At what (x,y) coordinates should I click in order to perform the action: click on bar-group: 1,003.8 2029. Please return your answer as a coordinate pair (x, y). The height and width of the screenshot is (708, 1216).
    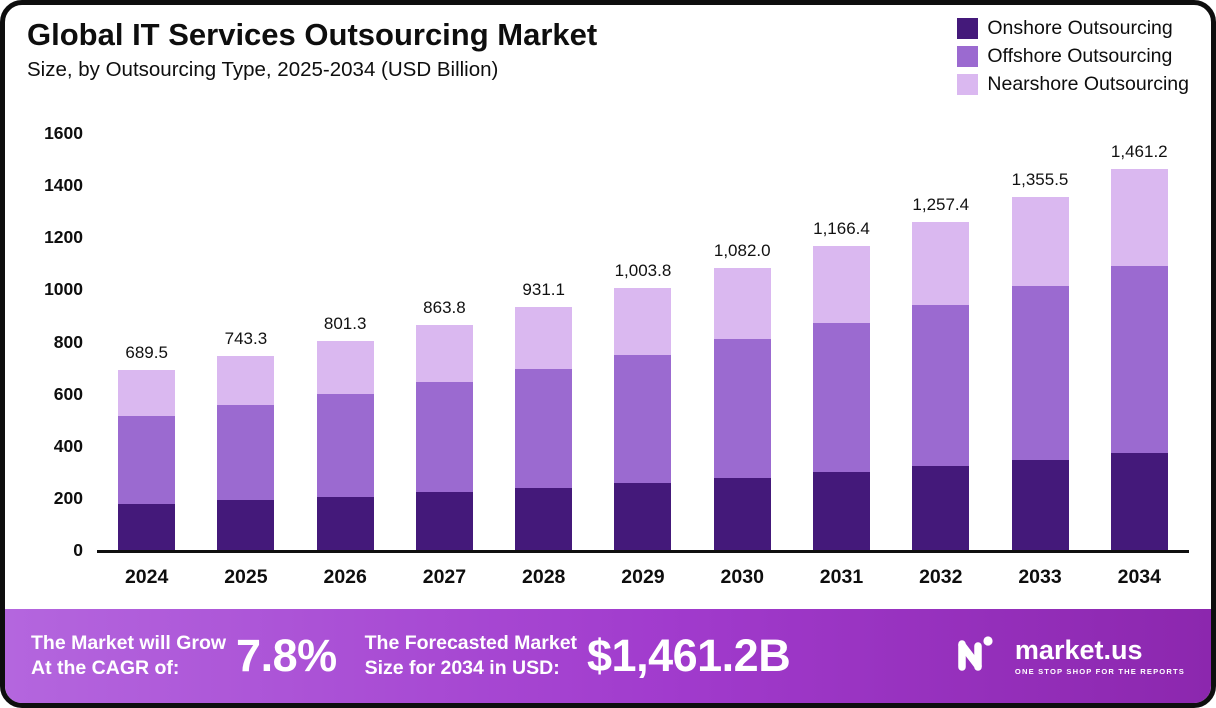
    Looking at the image, I should click on (642, 360).